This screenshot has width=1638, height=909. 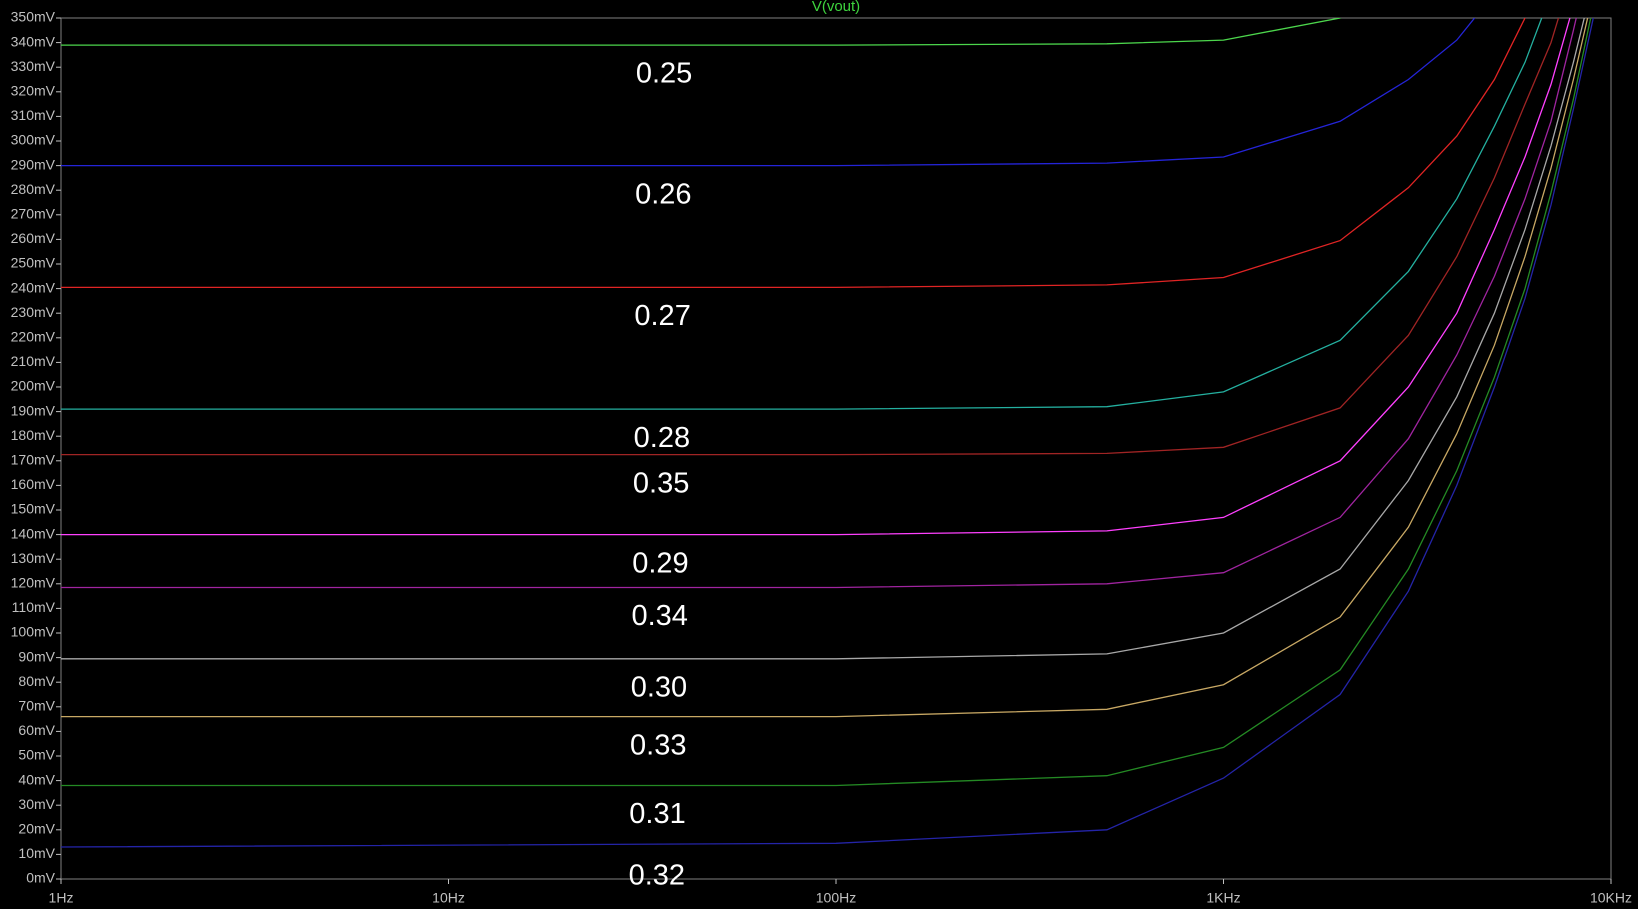 I want to click on y-tick-label: 330mV, so click(x=33, y=66).